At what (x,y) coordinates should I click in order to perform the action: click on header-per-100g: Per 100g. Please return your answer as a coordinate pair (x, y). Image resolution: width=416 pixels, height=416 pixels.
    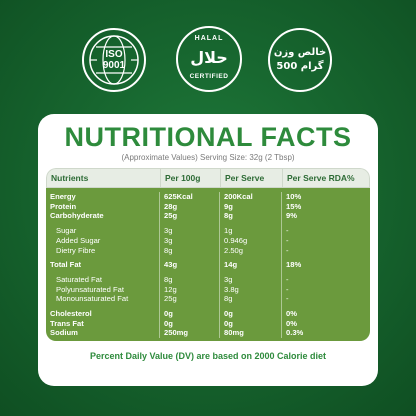
    Looking at the image, I should click on (191, 178).